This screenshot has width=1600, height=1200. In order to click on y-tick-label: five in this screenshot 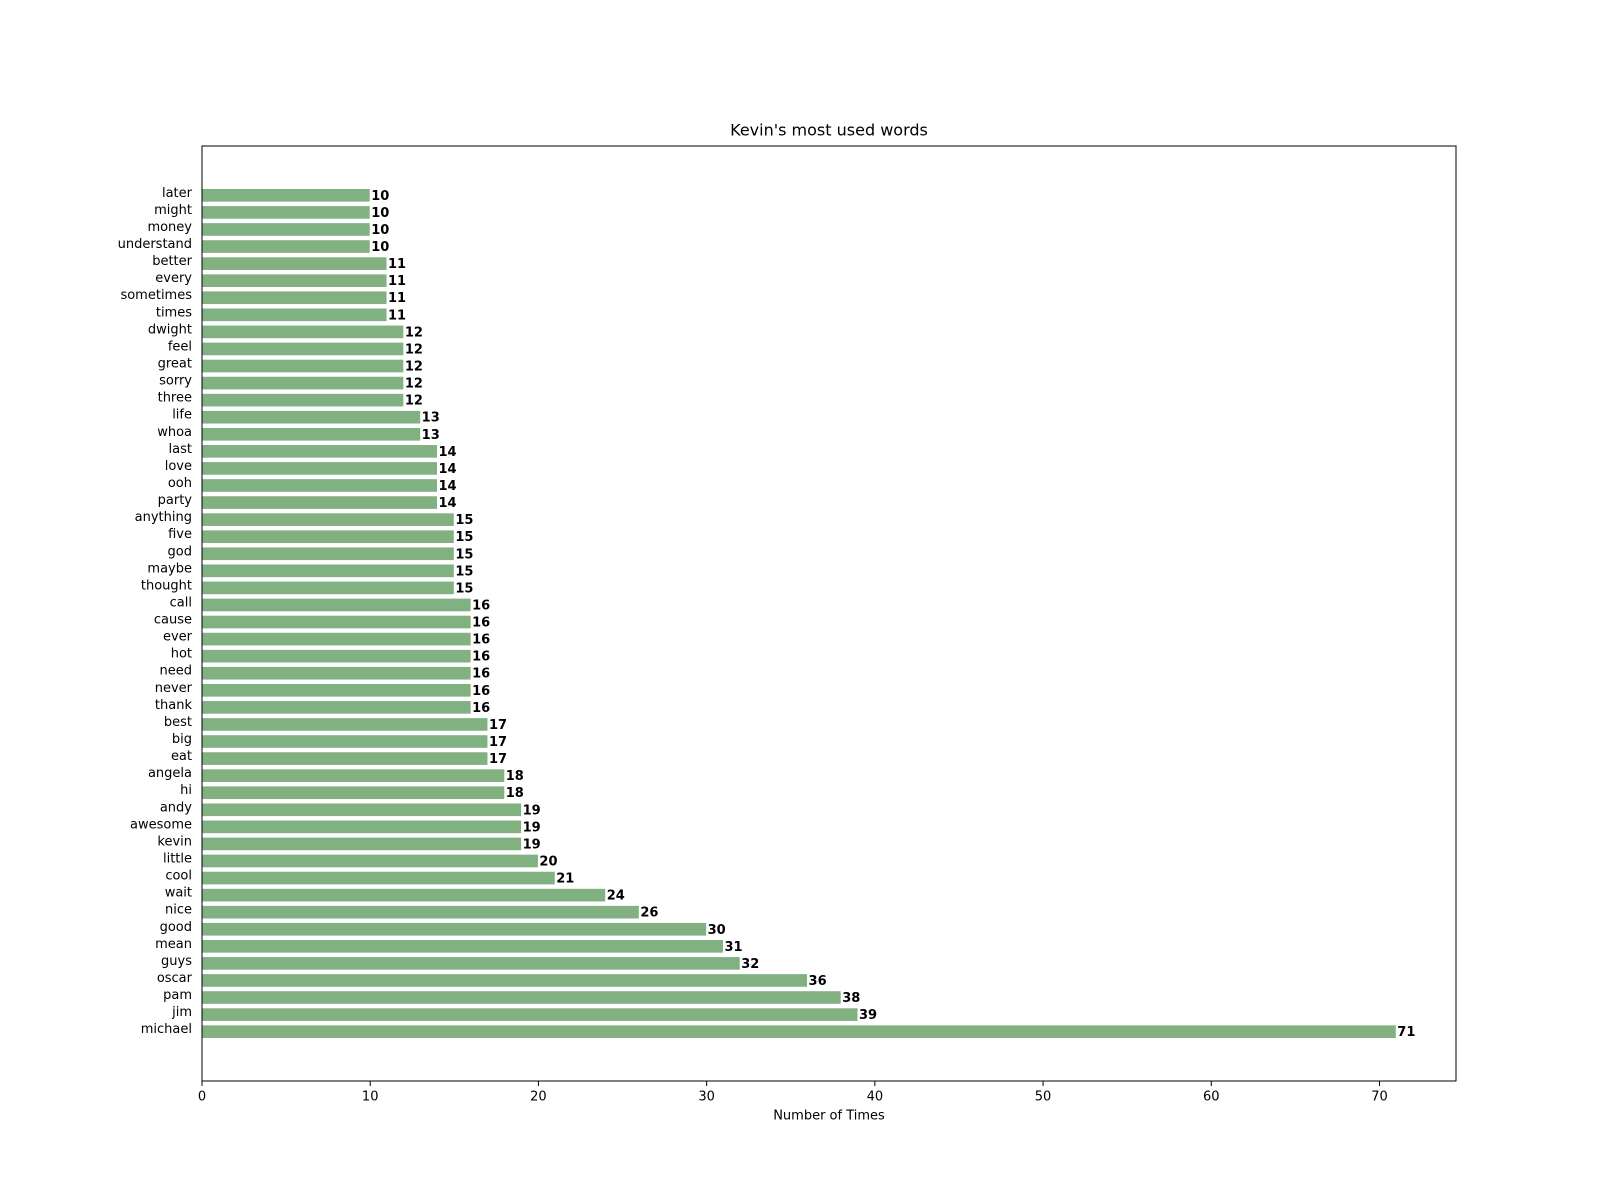, I will do `click(180, 534)`.